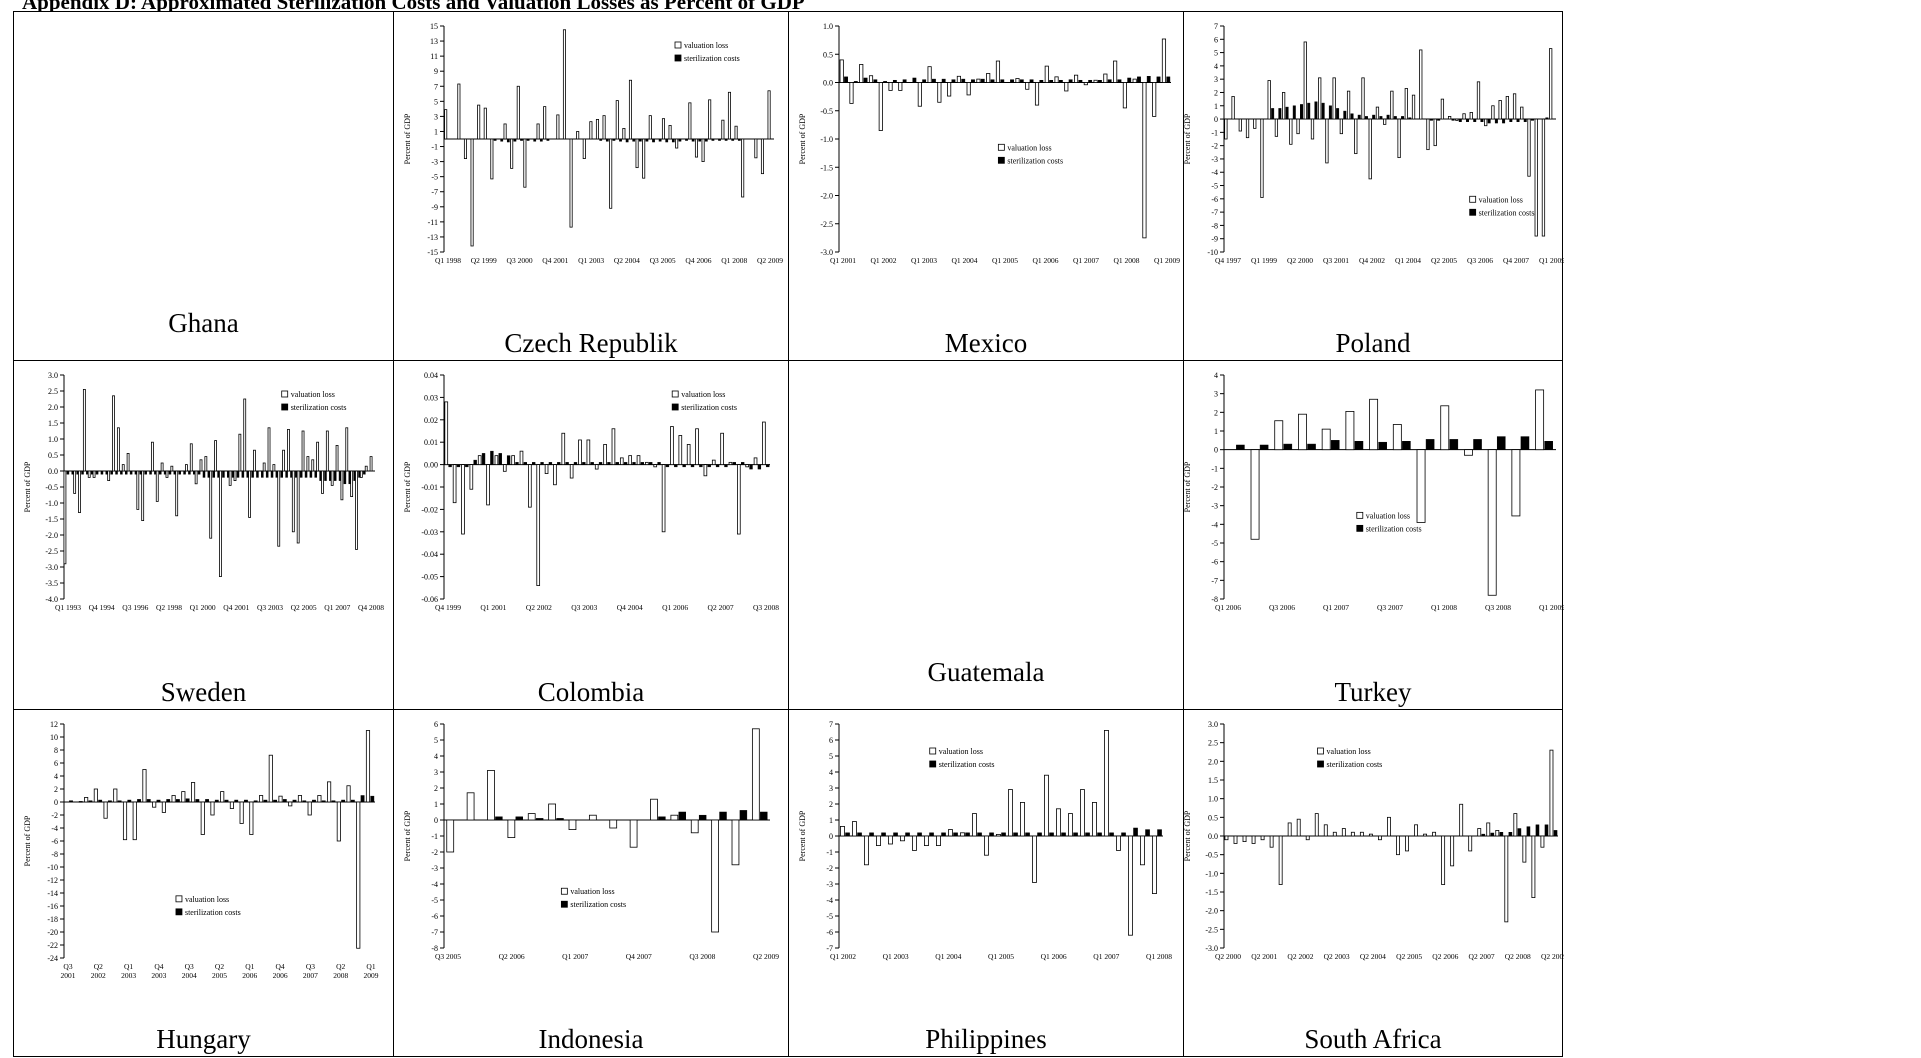 This screenshot has height=1058, width=1921. Describe the element at coordinates (1212, 252) in the screenshot. I see `y-tick-label: -10` at that location.